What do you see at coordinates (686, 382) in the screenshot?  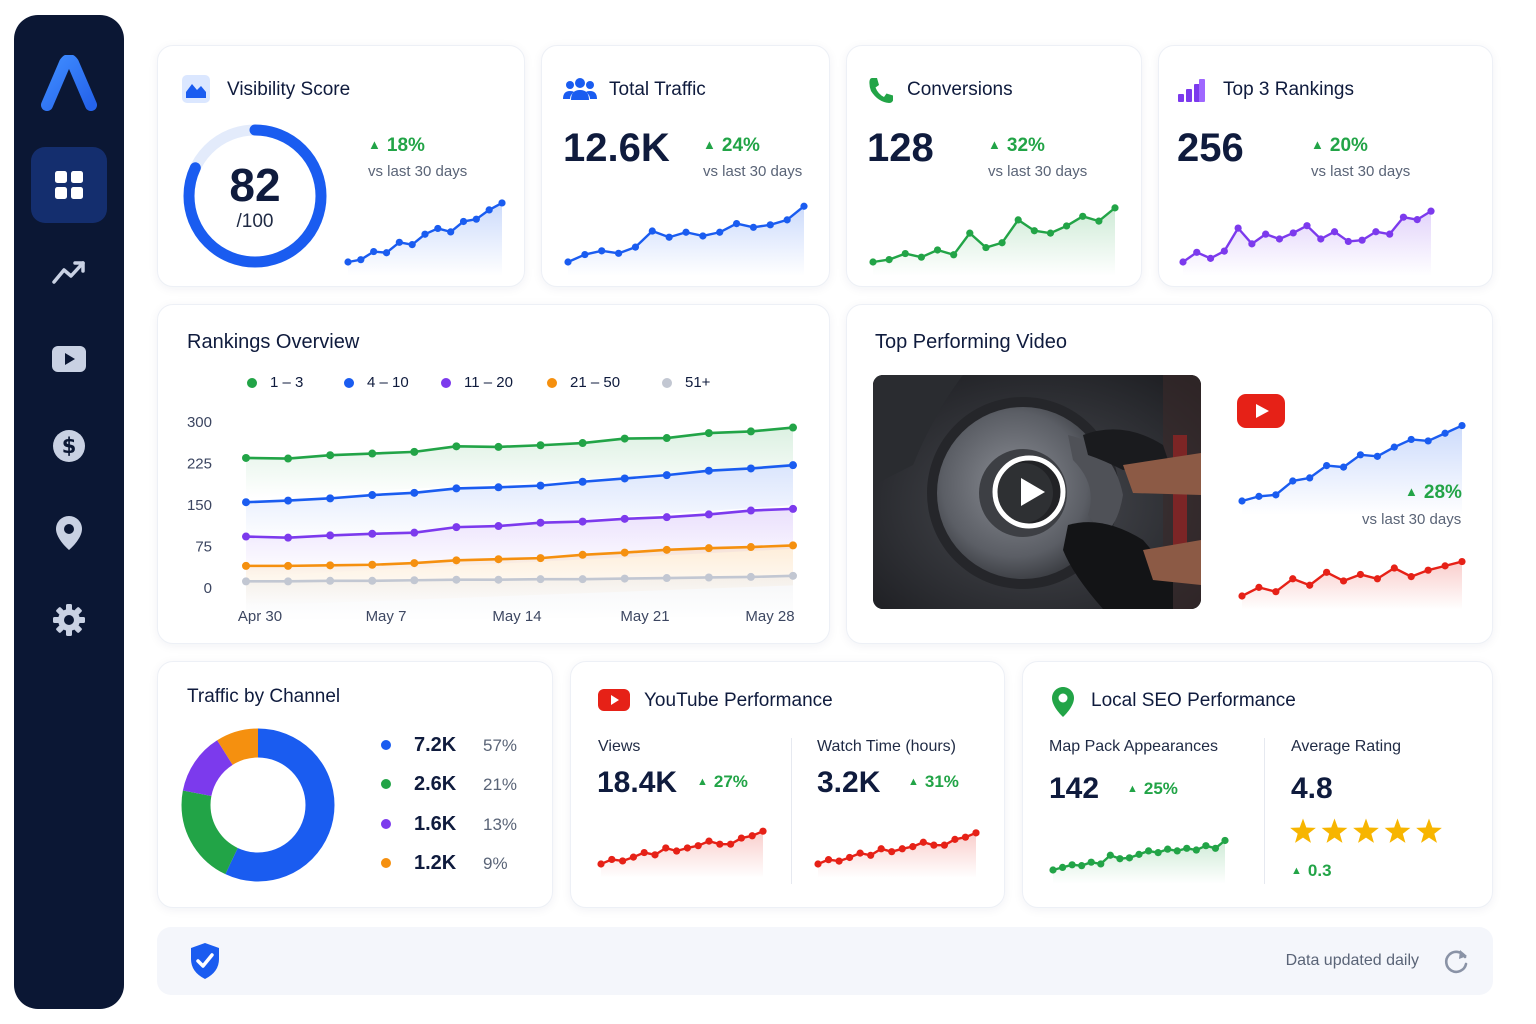 I see `legend-item: 51+` at bounding box center [686, 382].